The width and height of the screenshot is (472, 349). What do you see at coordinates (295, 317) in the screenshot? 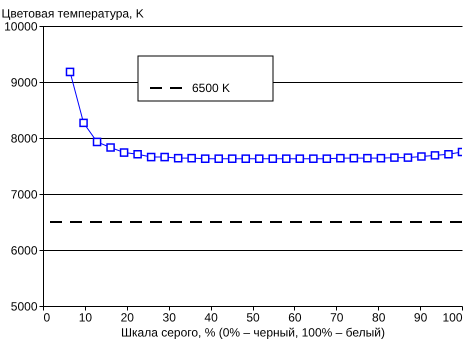
I see `x-tick-label: 60` at bounding box center [295, 317].